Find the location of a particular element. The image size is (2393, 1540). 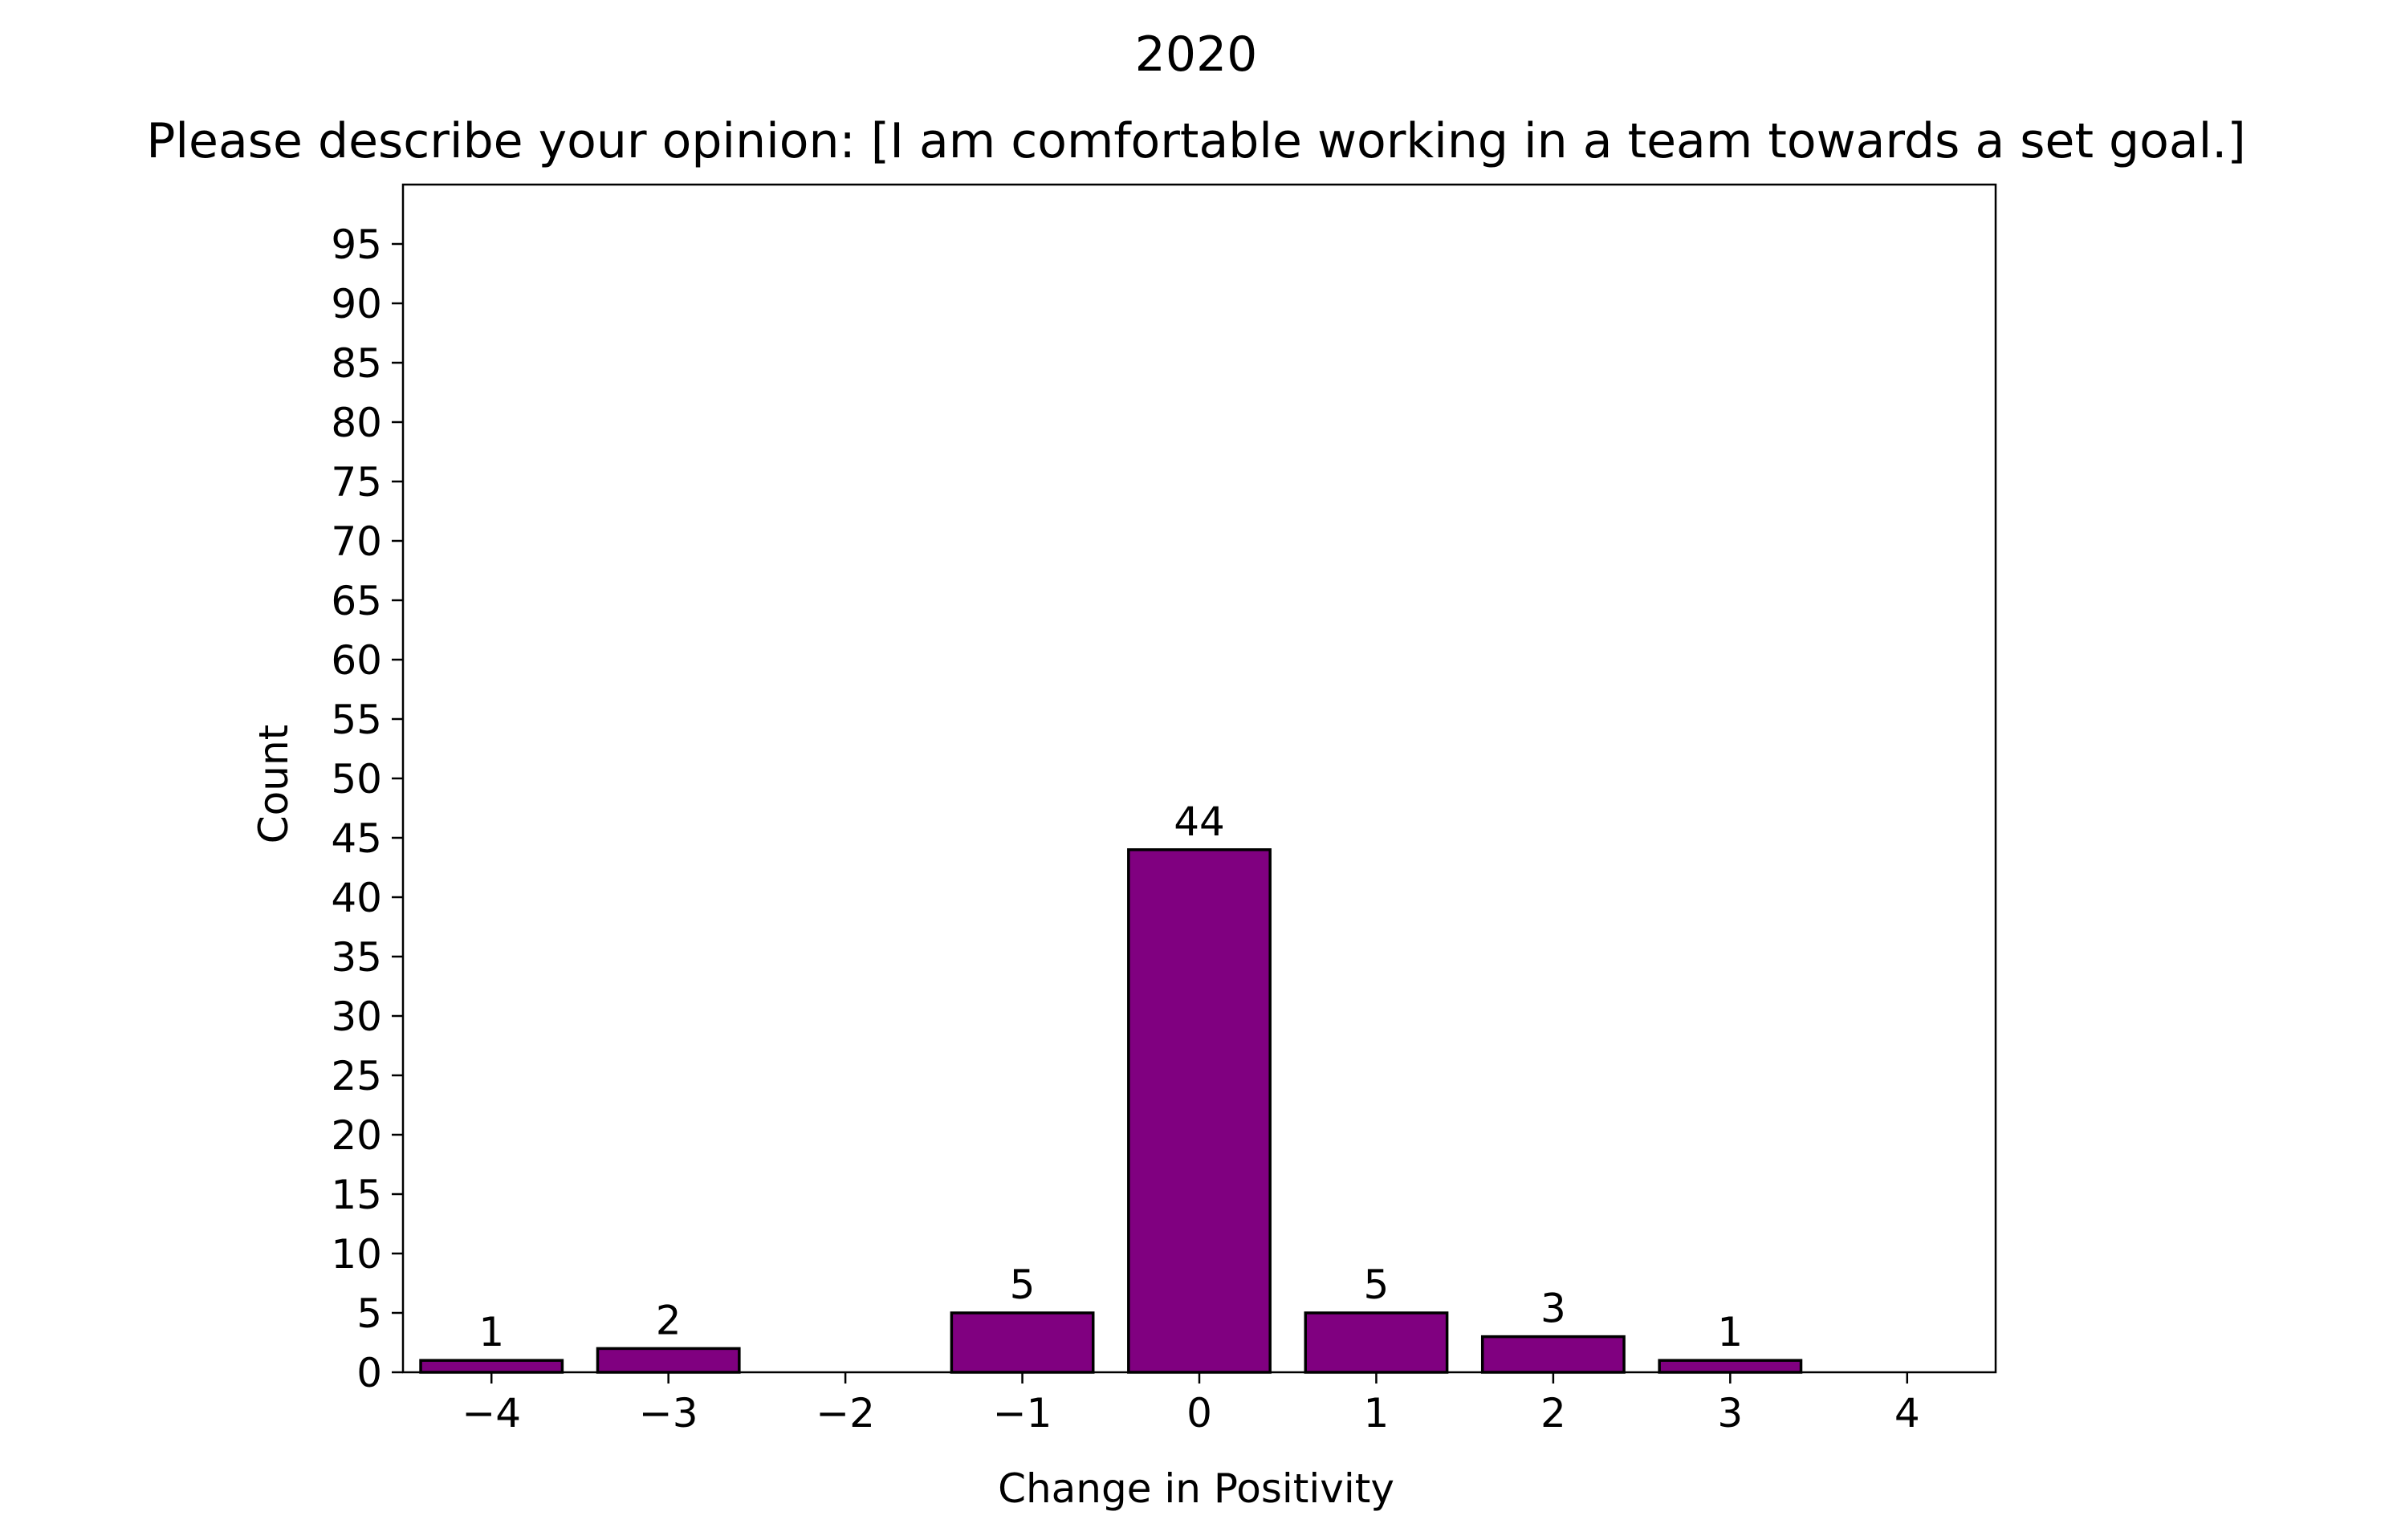

y-tick-label: 75 is located at coordinates (356, 482).